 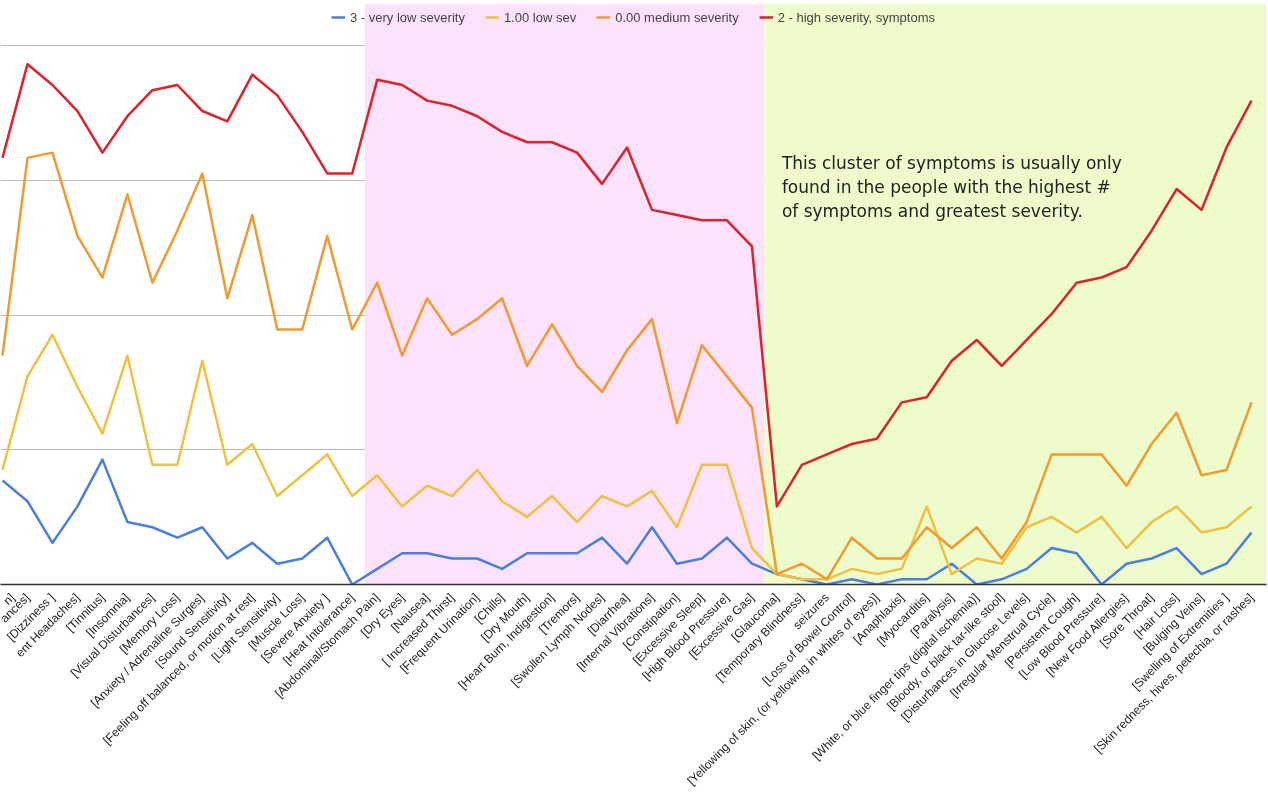 What do you see at coordinates (856, 17) in the screenshot?
I see `legend-label: 2 - high severity, symptoms` at bounding box center [856, 17].